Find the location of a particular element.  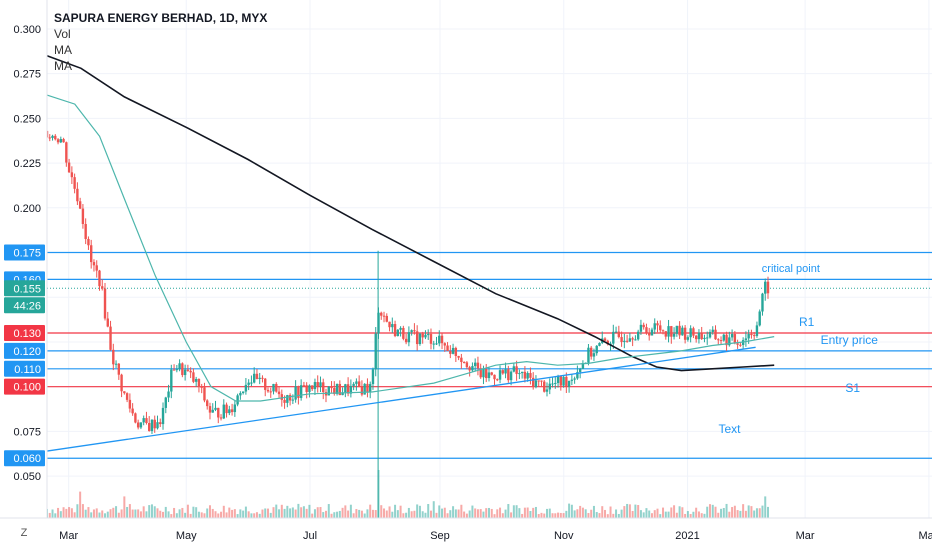

x-tick-label: Sep is located at coordinates (440, 536).